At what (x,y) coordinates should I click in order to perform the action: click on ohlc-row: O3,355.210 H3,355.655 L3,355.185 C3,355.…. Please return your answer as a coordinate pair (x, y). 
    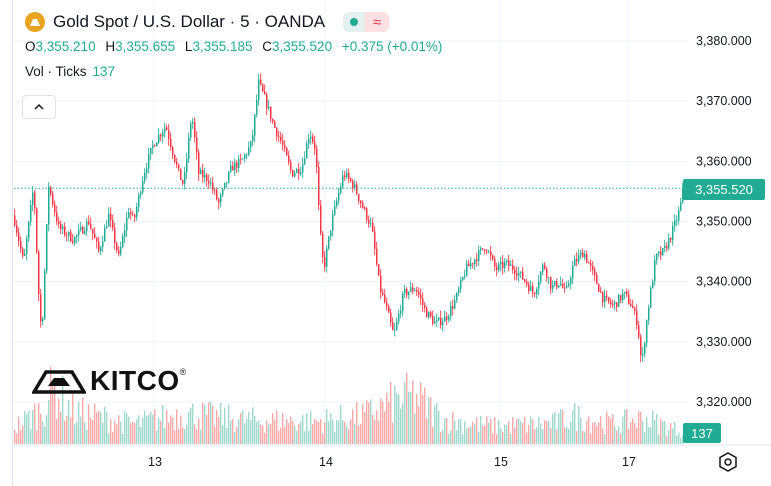
    Looking at the image, I should click on (236, 48).